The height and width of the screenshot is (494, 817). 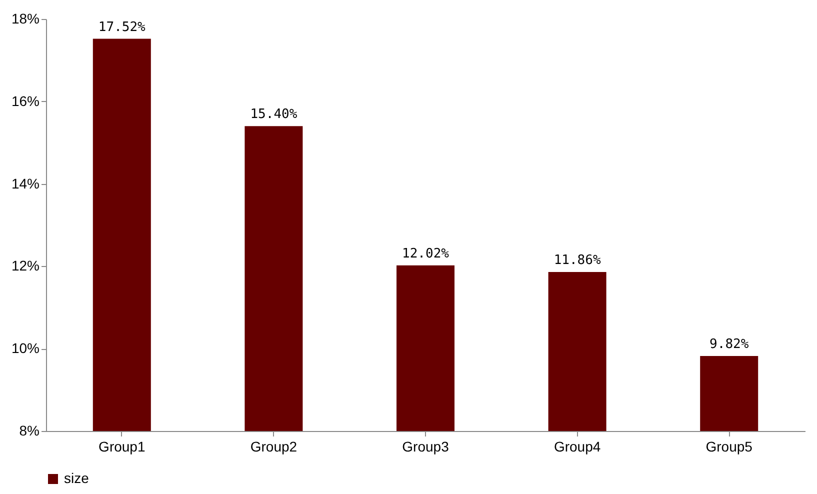 What do you see at coordinates (25, 266) in the screenshot?
I see `y-tick-label: 12%` at bounding box center [25, 266].